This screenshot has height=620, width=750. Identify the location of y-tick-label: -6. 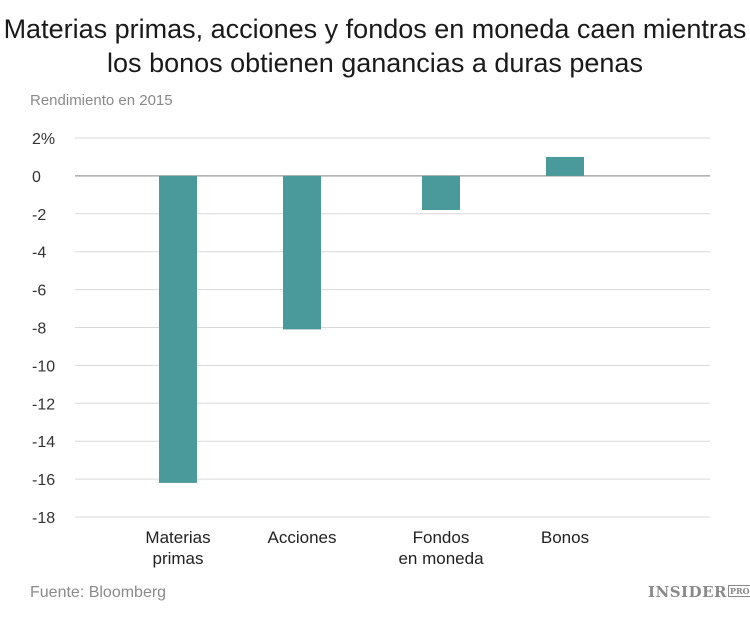
(39, 291).